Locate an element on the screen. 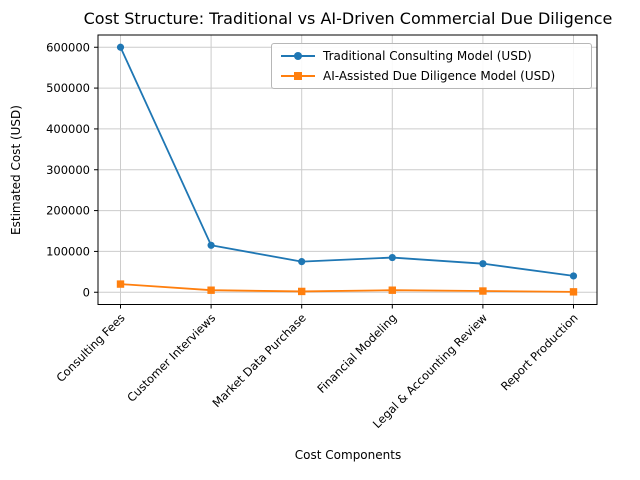 This screenshot has width=640, height=480. y-axis-label: Estimated Cost (USD) is located at coordinates (16, 170).